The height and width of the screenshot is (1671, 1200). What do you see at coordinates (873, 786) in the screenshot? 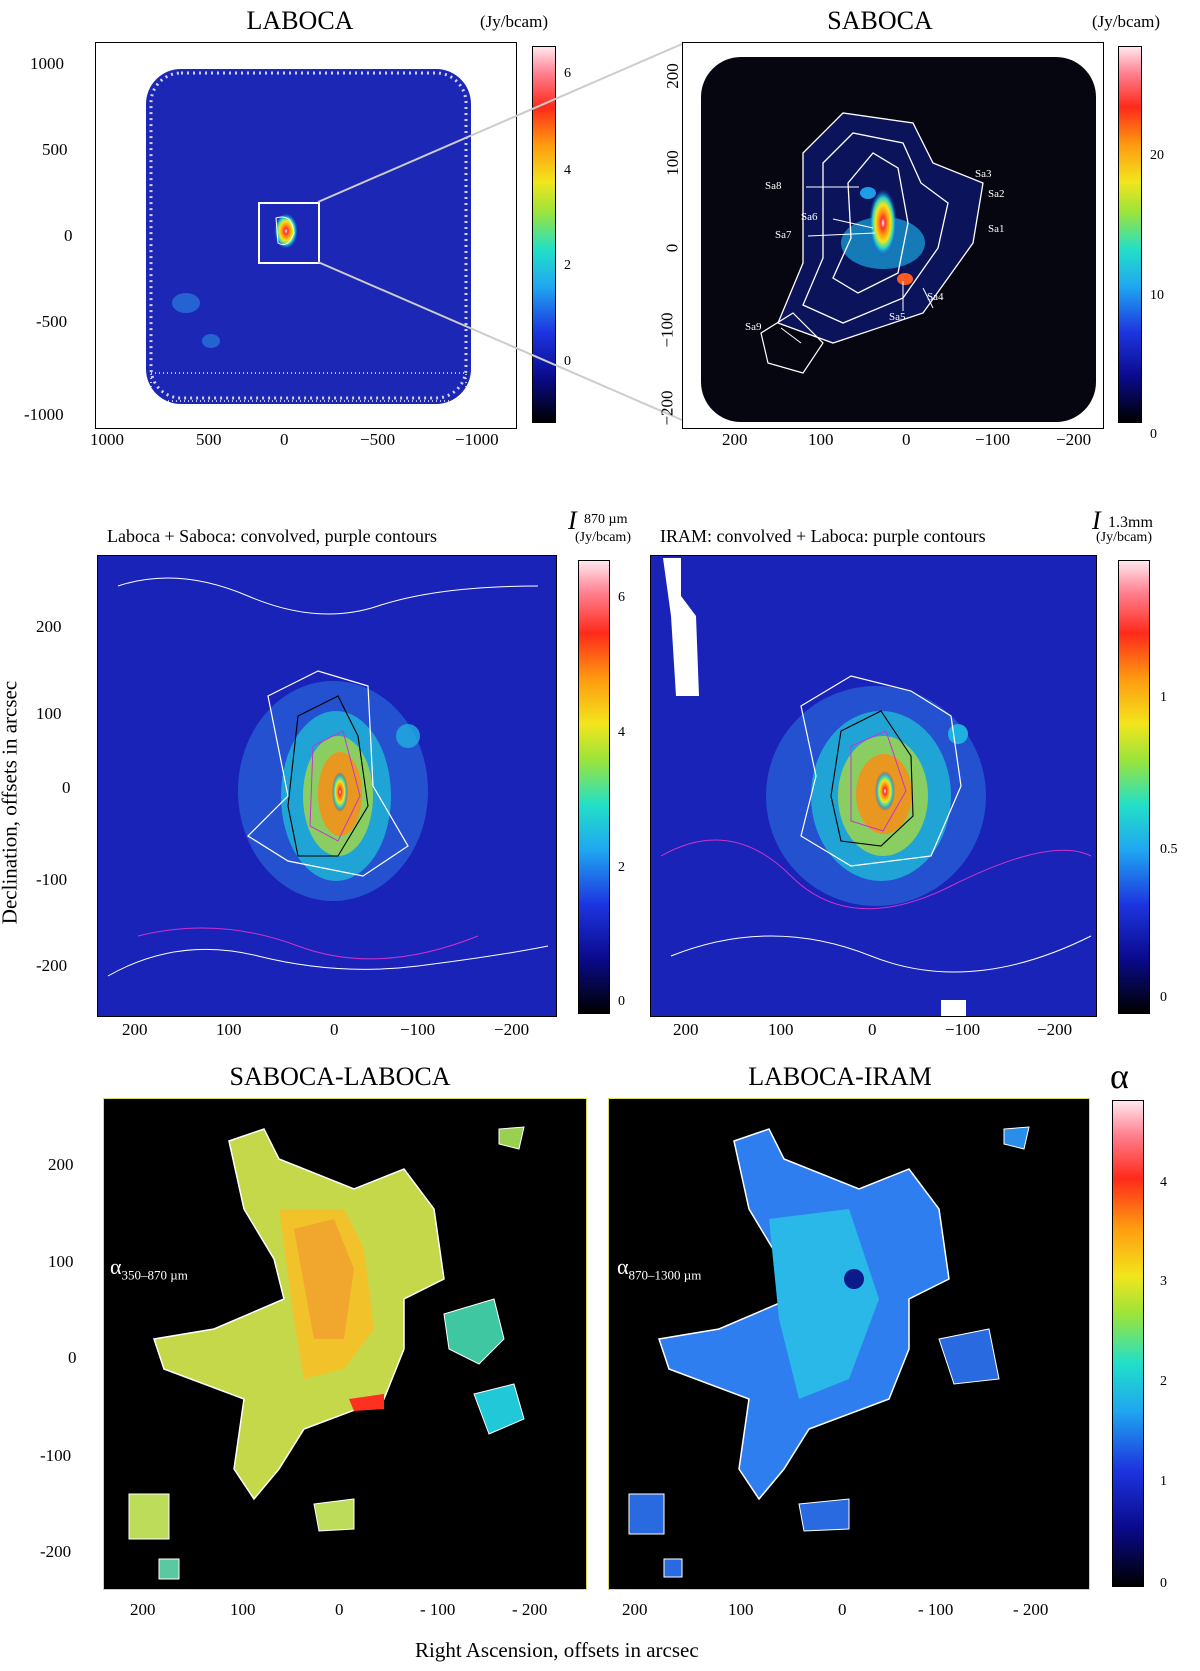
I see `row2-right-map` at bounding box center [873, 786].